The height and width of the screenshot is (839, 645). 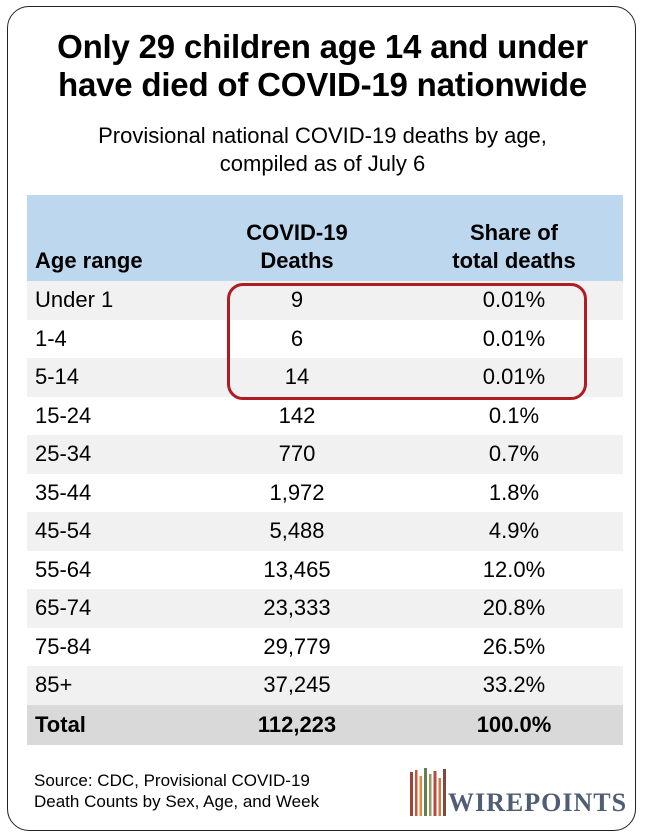 What do you see at coordinates (325, 454) in the screenshot?
I see `table-row: 25-34 770 0.7%` at bounding box center [325, 454].